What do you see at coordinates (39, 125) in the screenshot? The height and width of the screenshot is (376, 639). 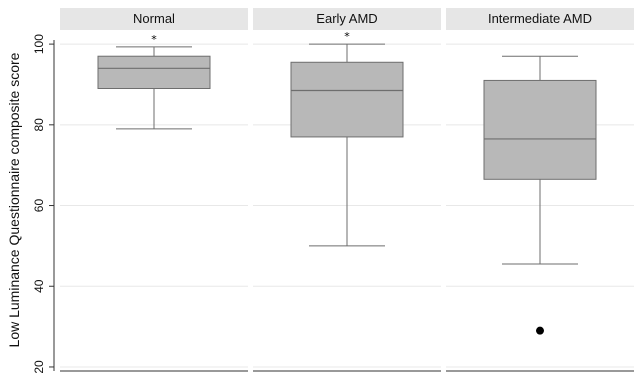 I see `y-tick-label: 80` at bounding box center [39, 125].